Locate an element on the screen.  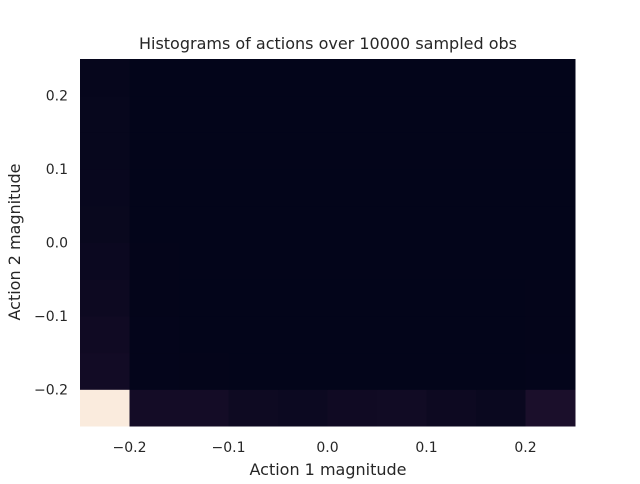
x-tick-label: −0.2 is located at coordinates (130, 448).